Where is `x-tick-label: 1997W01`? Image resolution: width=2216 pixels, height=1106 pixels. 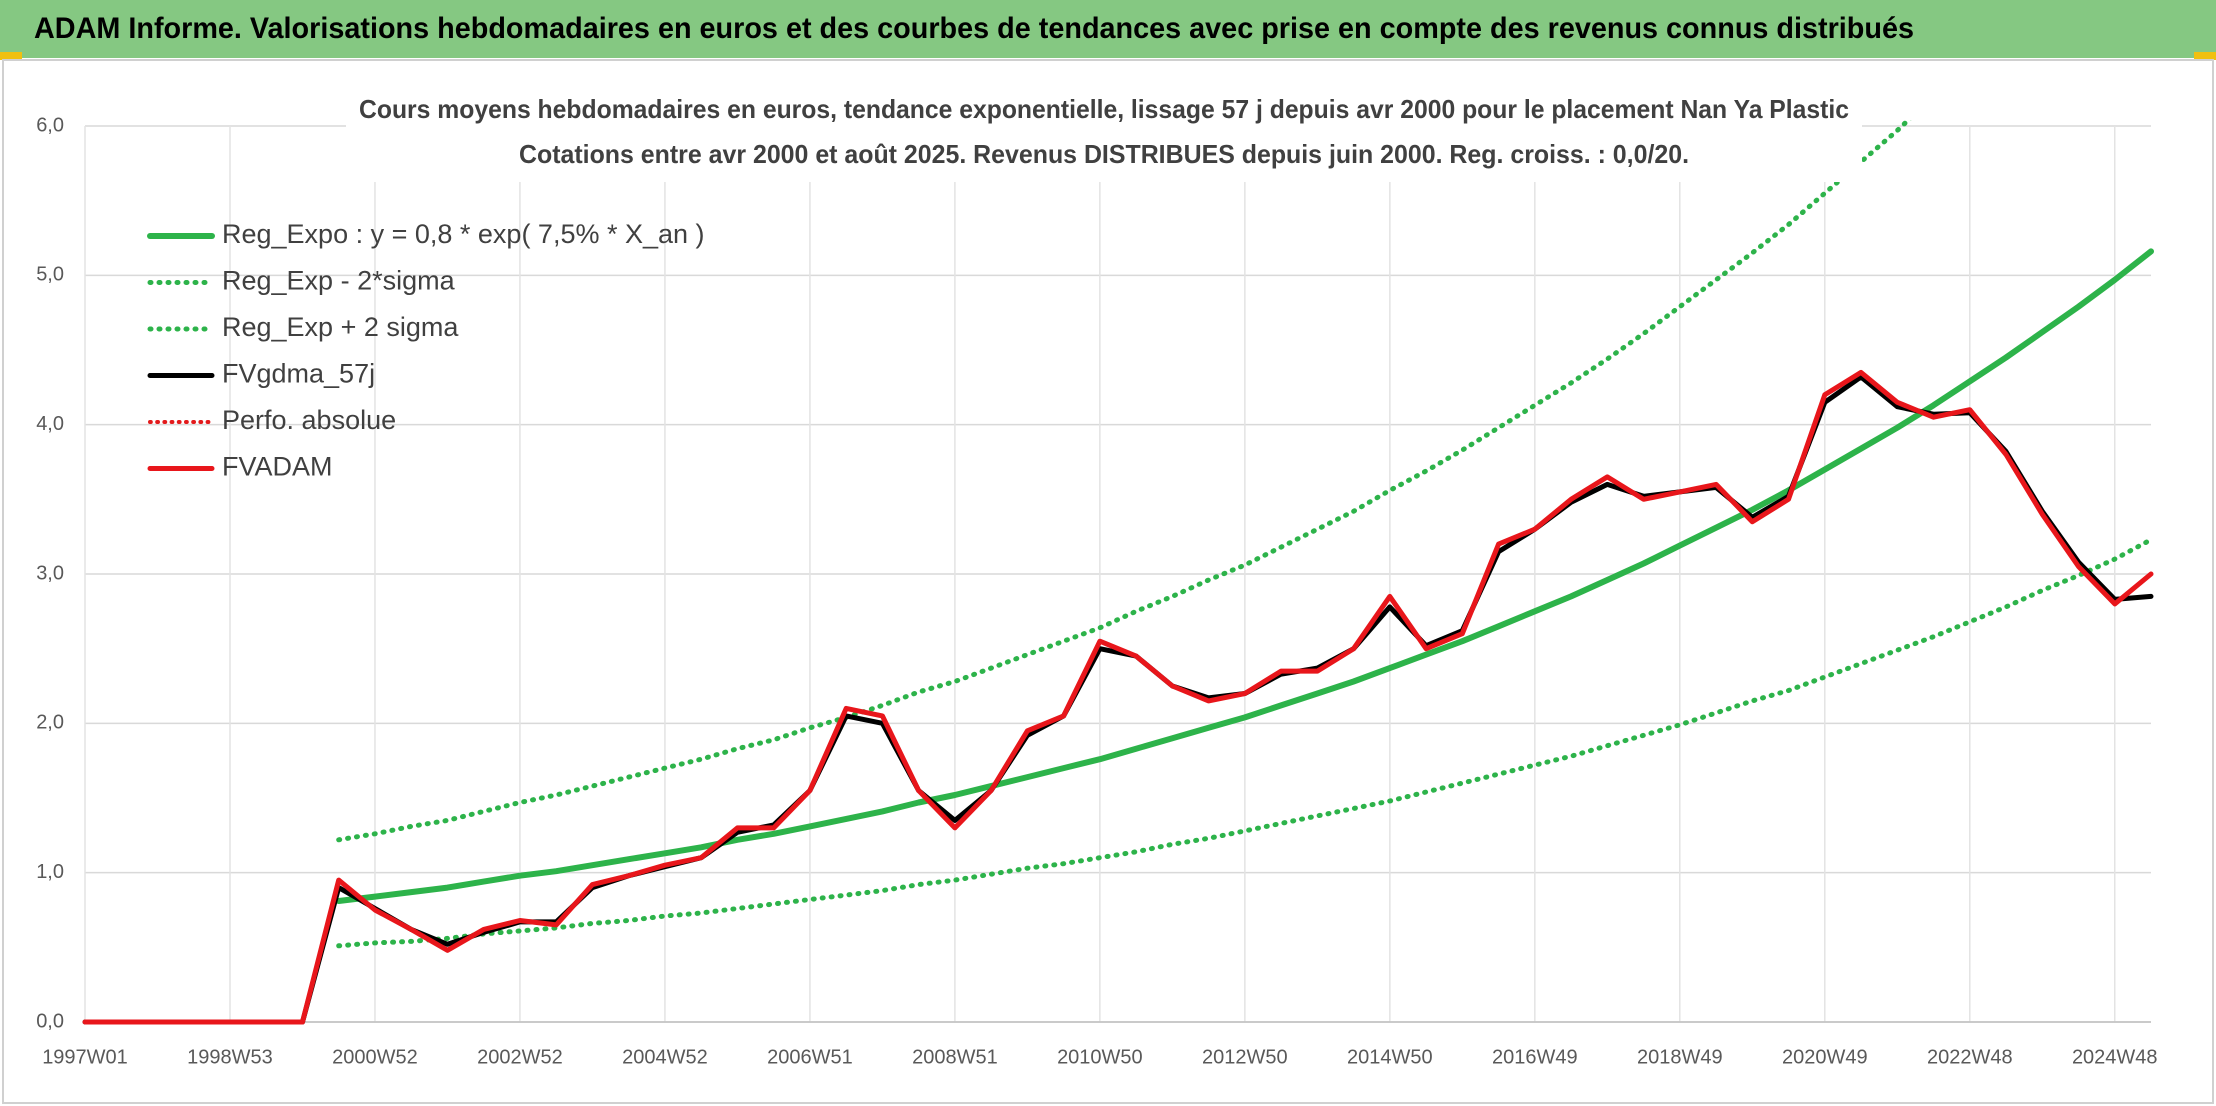 x-tick-label: 1997W01 is located at coordinates (85, 1057).